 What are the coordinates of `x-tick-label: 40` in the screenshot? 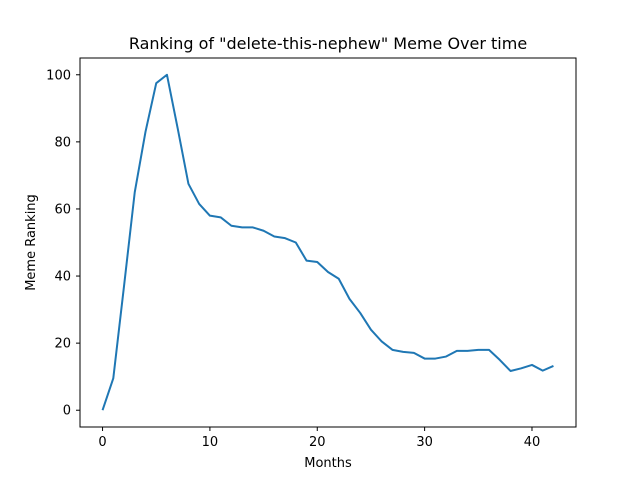 It's located at (532, 442).